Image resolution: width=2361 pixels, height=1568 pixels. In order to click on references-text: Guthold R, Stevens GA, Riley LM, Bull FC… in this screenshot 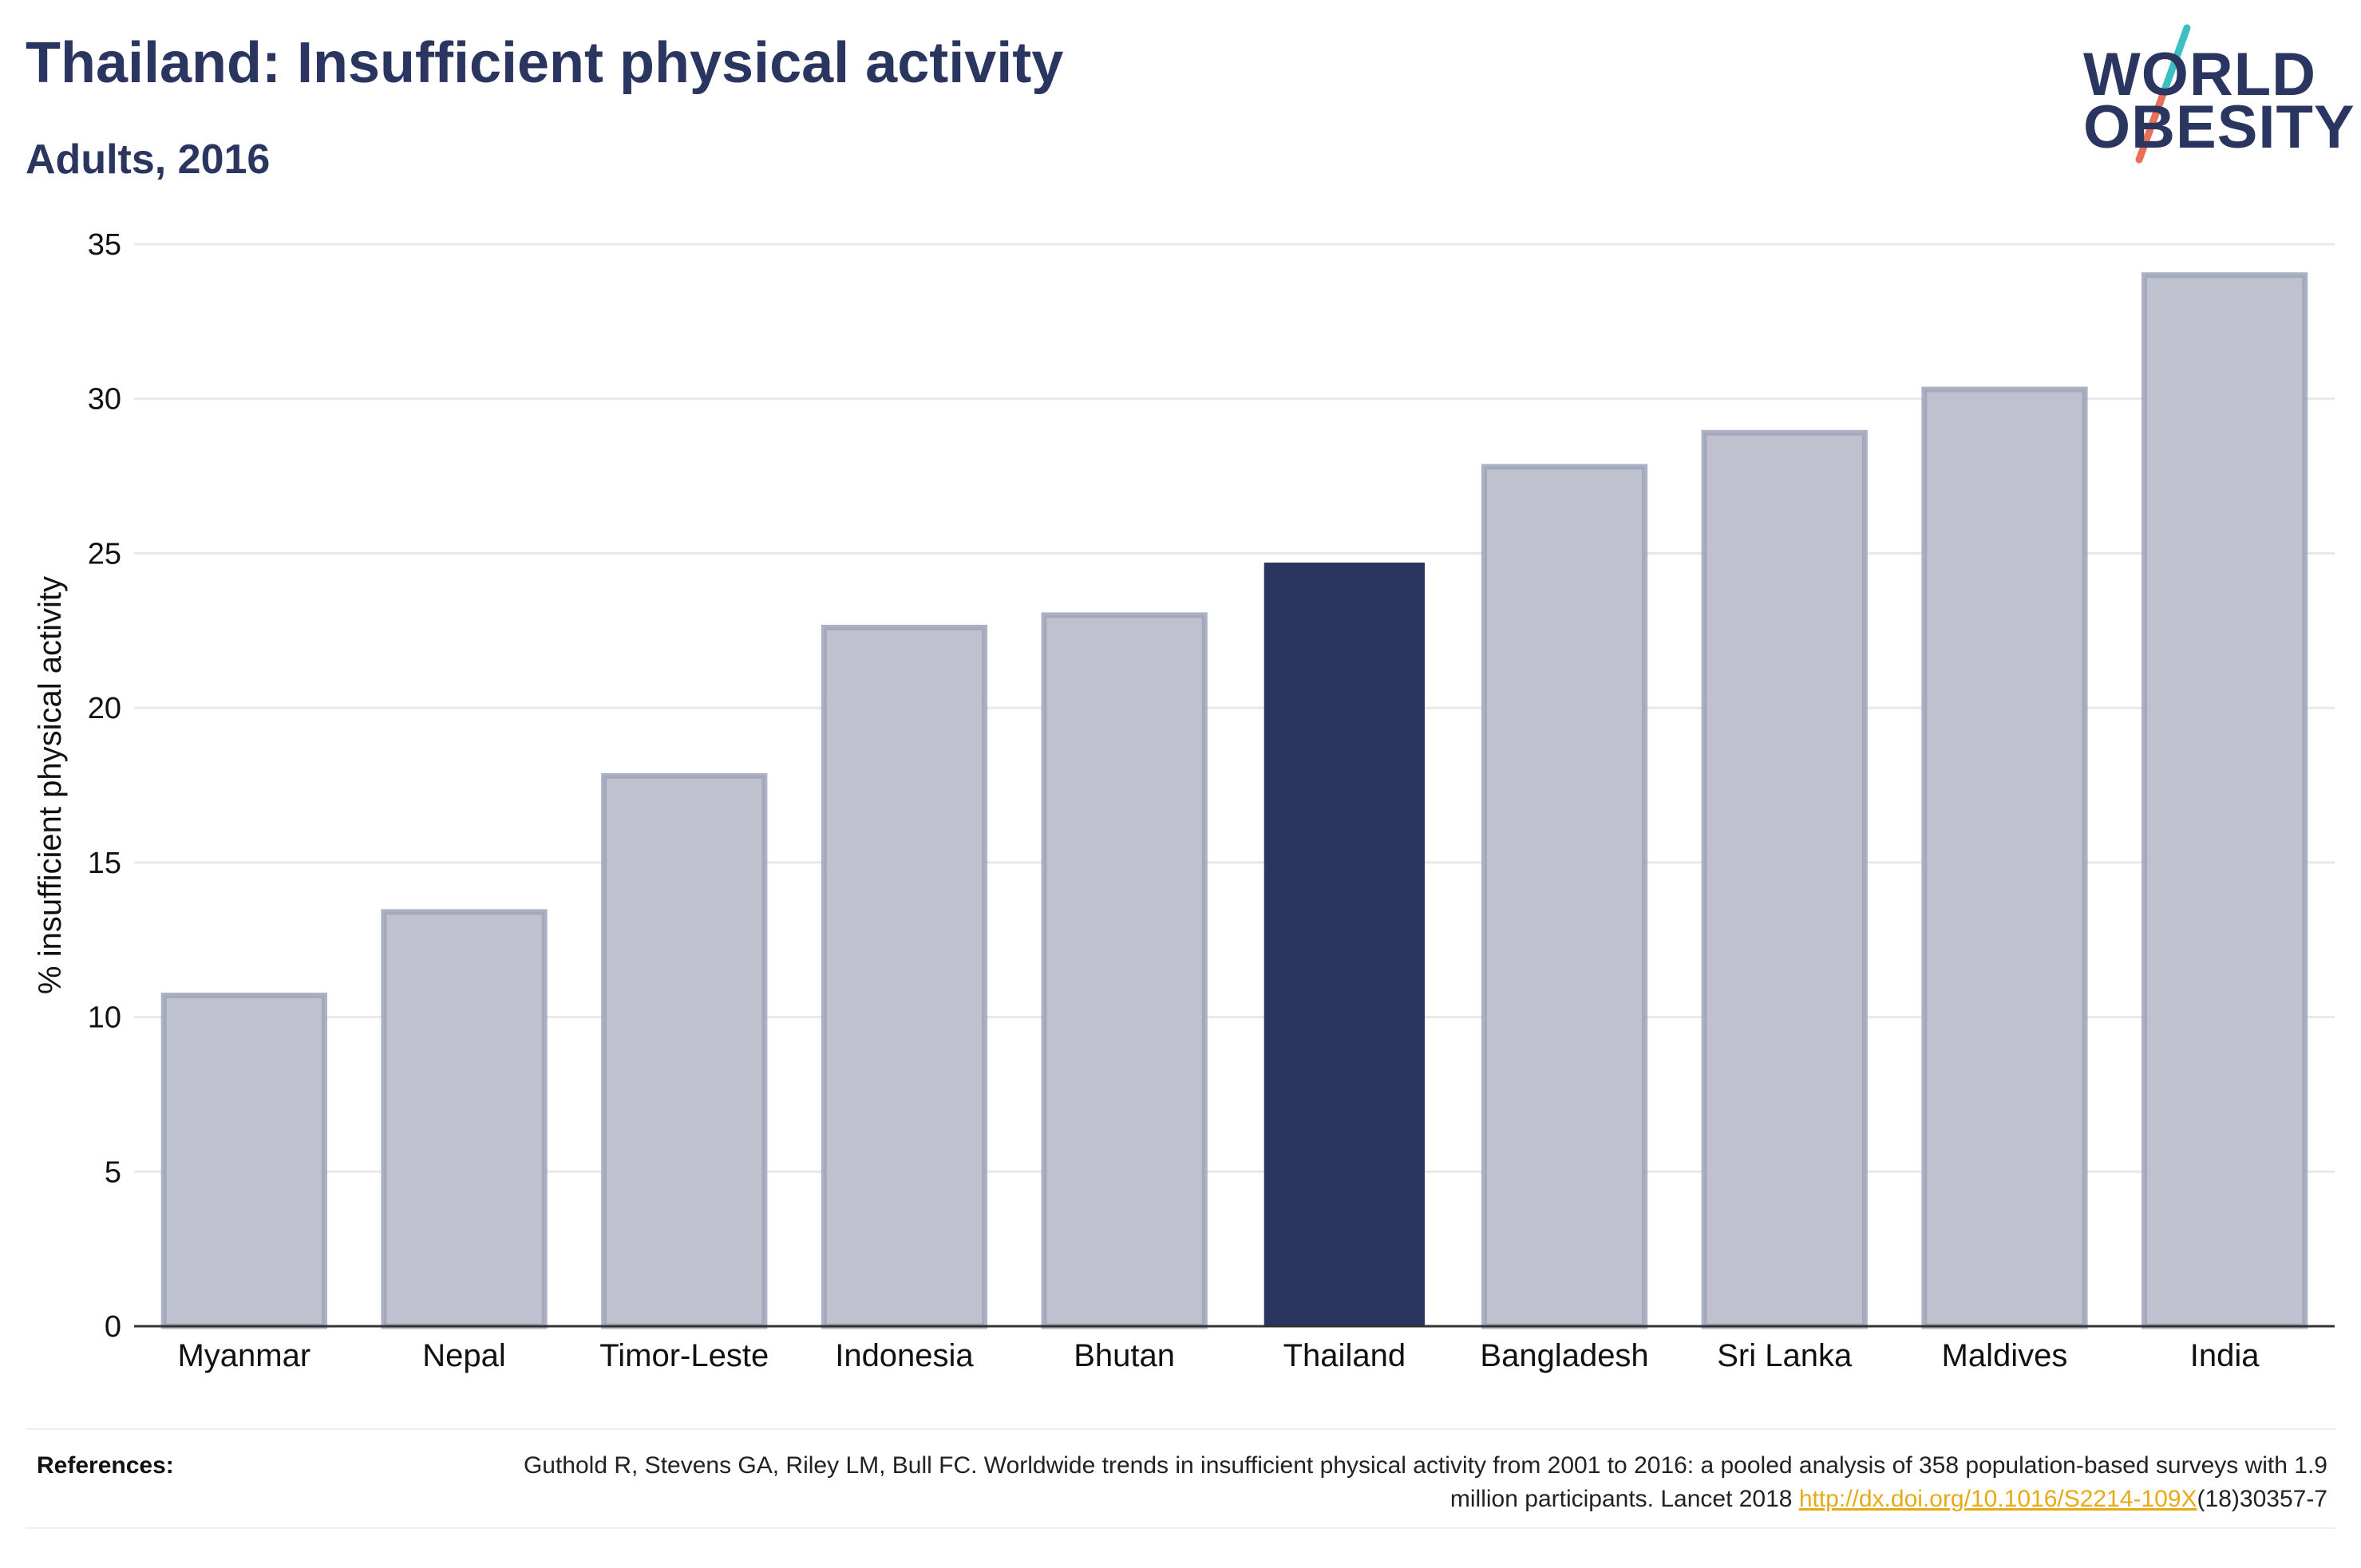, I will do `click(1409, 1482)`.